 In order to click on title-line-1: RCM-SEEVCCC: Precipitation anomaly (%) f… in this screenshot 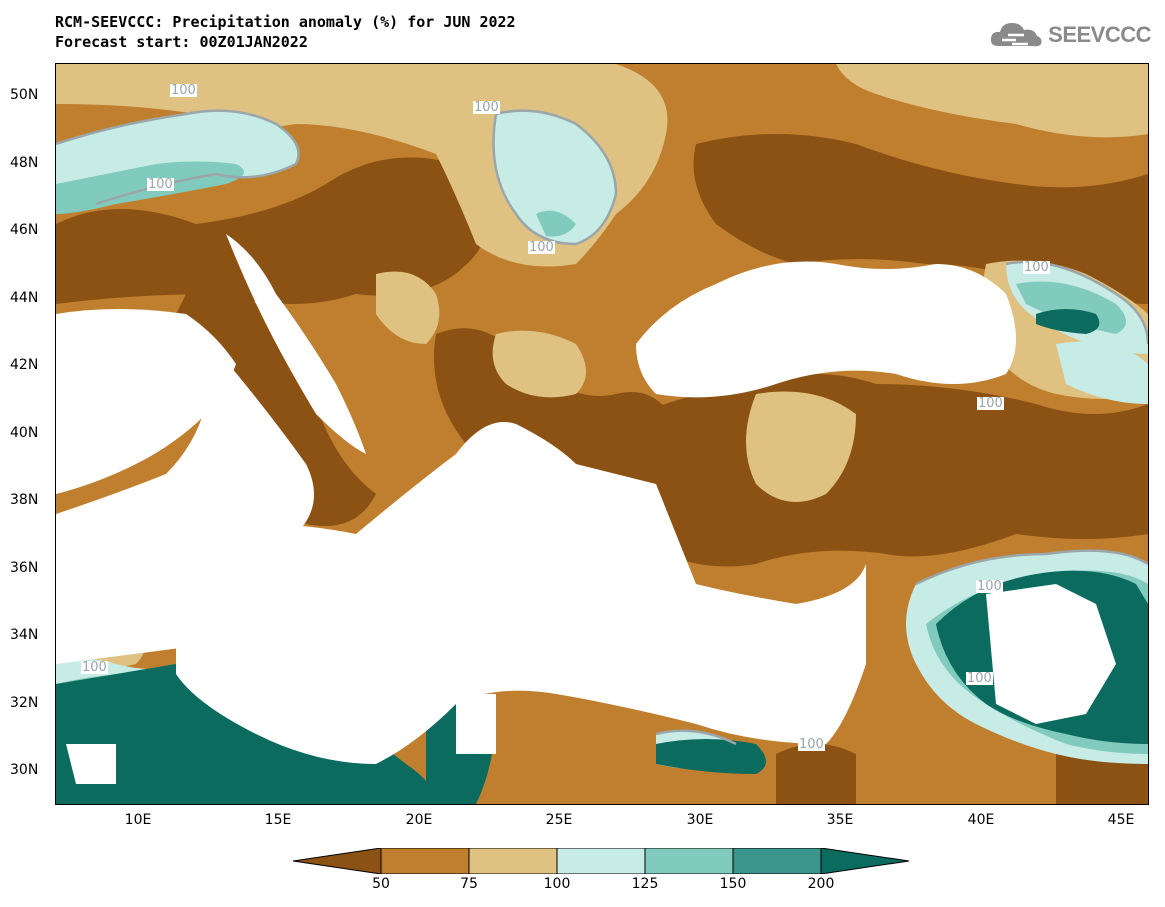, I will do `click(285, 22)`.